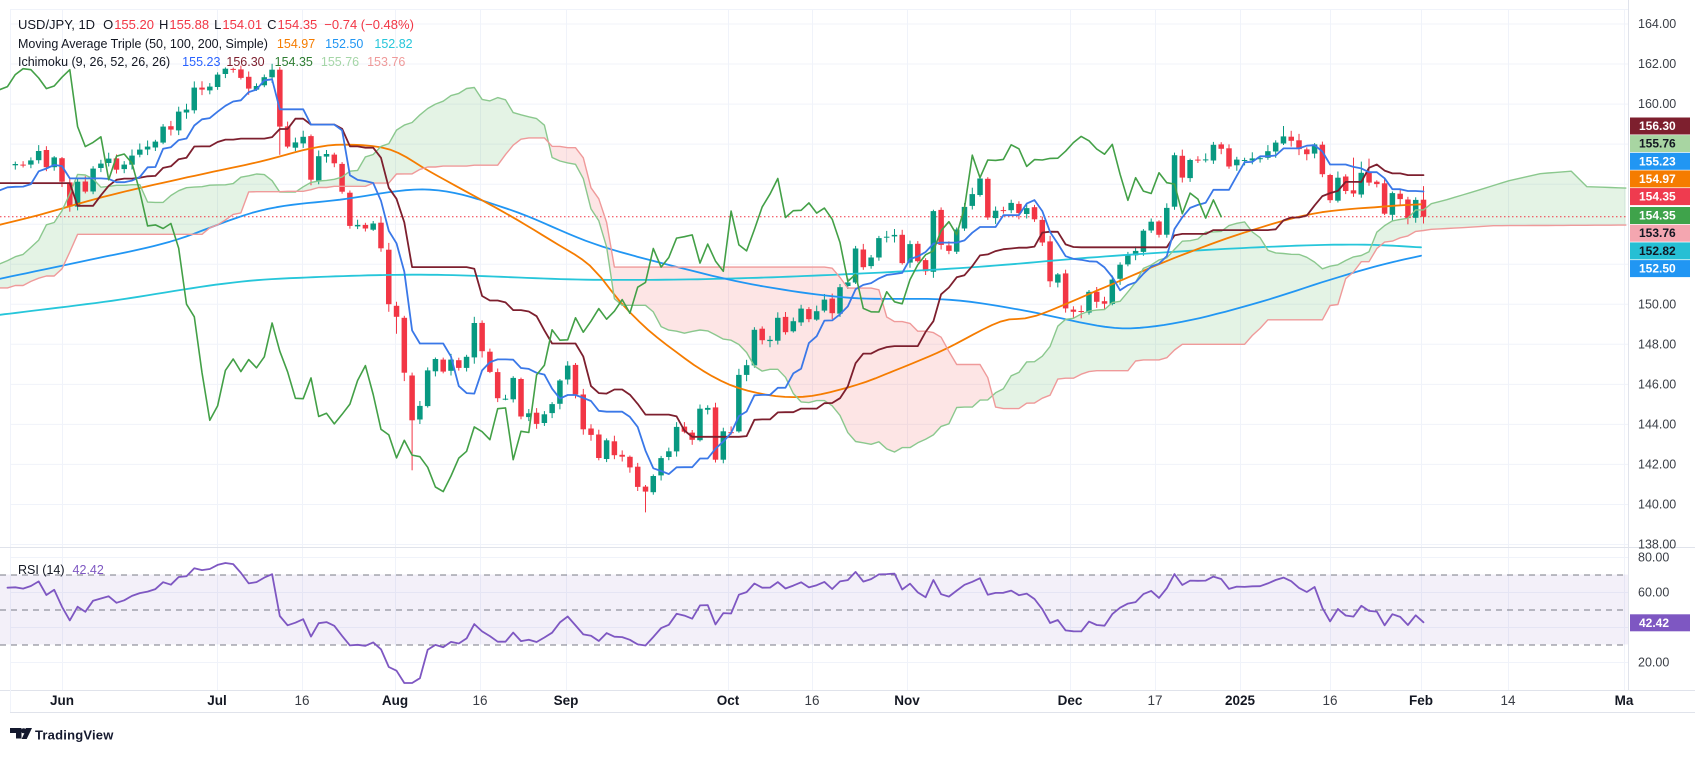  Describe the element at coordinates (566, 700) in the screenshot. I see `svg-text: Sep` at that location.